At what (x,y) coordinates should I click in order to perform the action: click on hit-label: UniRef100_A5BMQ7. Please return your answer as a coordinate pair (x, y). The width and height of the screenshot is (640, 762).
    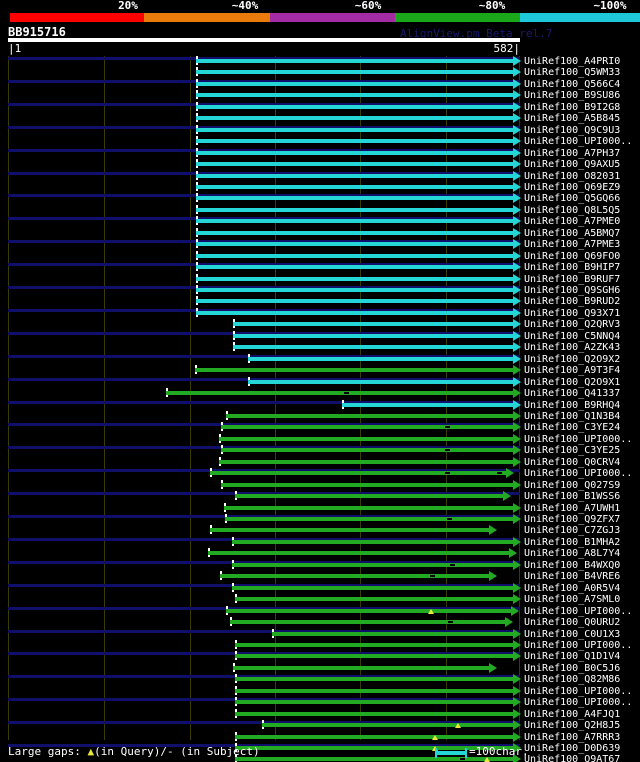
    Looking at the image, I should click on (572, 233).